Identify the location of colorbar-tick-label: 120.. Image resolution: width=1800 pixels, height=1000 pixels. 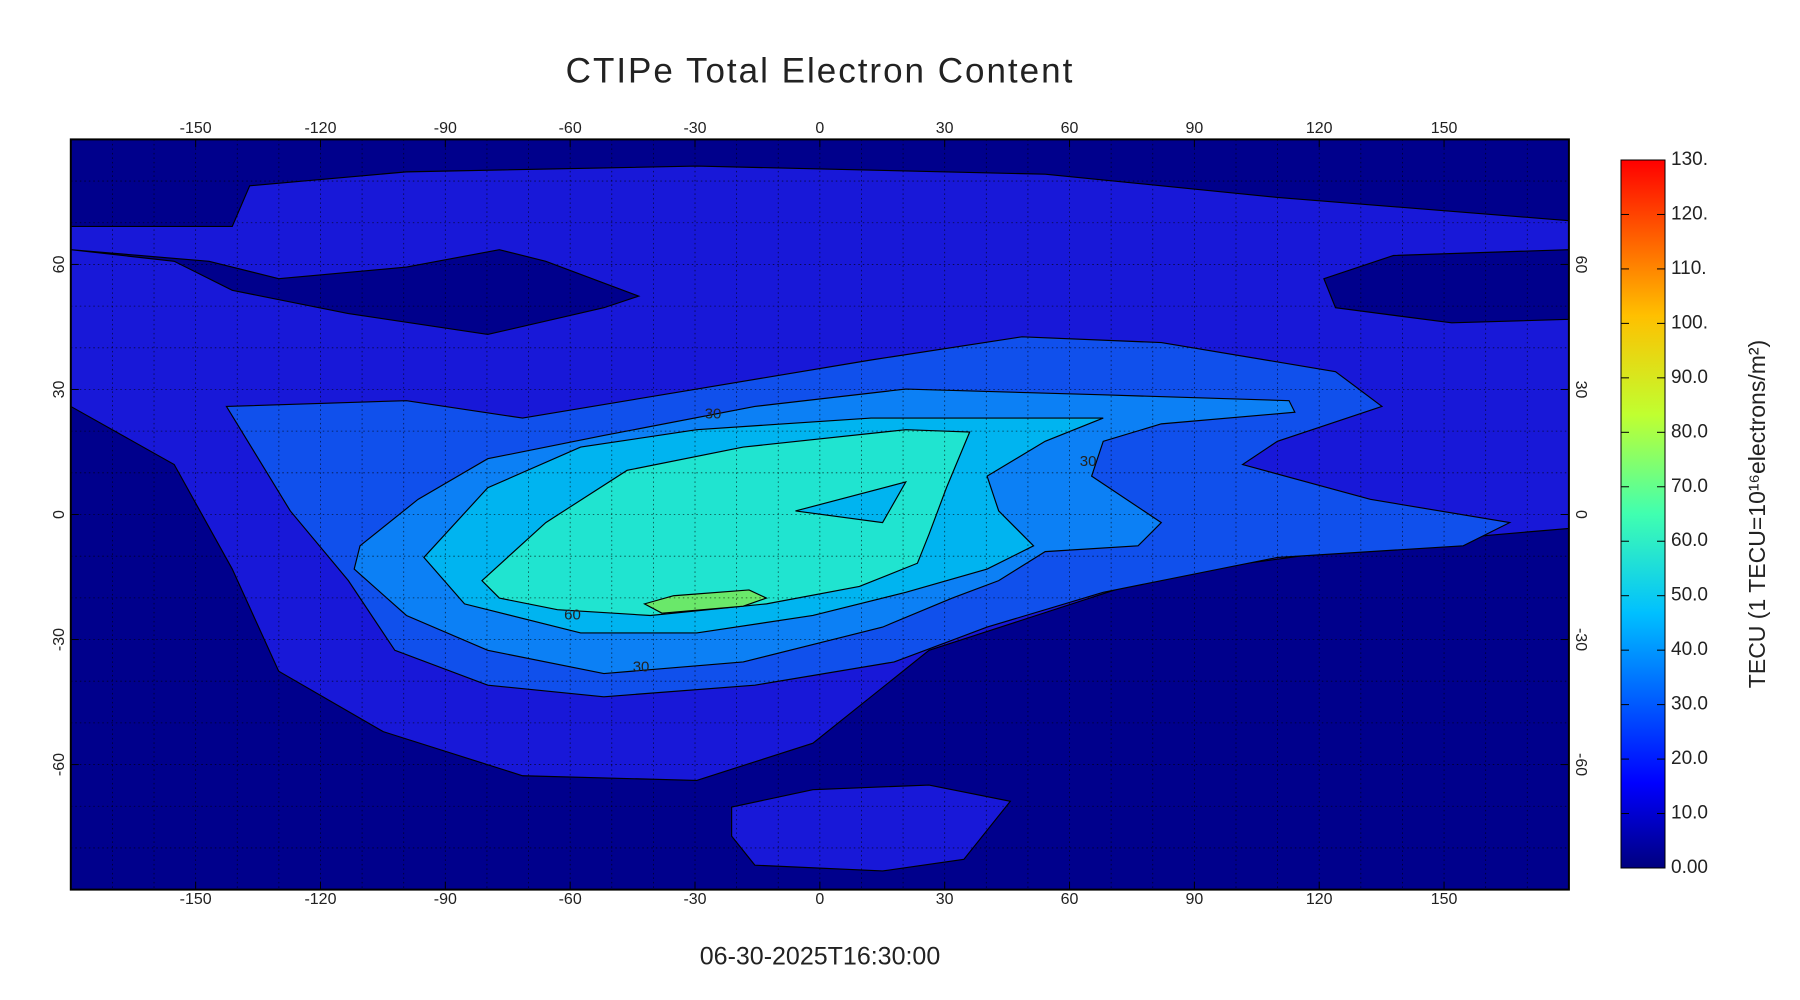
(1689, 213).